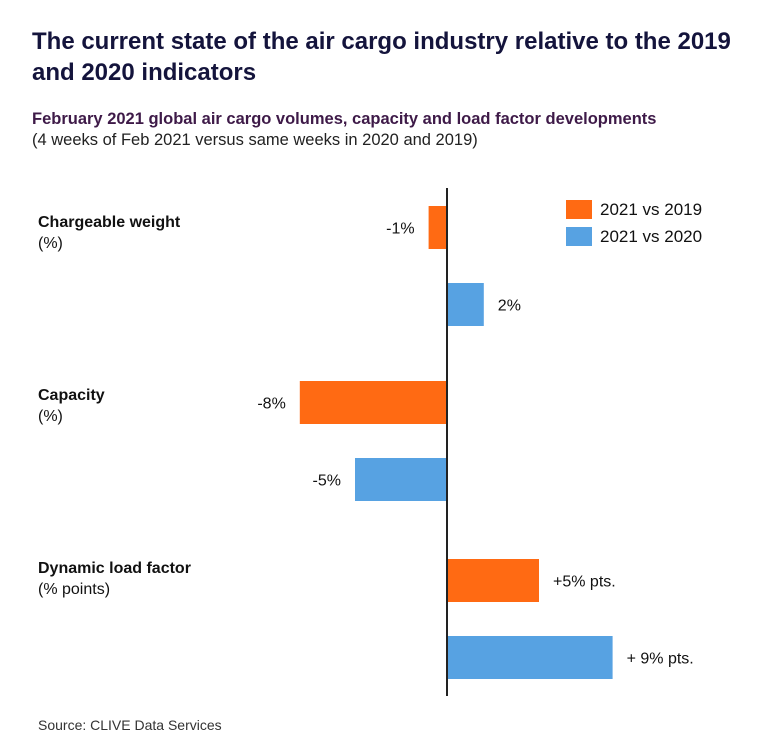 The width and height of the screenshot is (768, 750). Describe the element at coordinates (584, 582) in the screenshot. I see `data-label: +5% pts.` at that location.